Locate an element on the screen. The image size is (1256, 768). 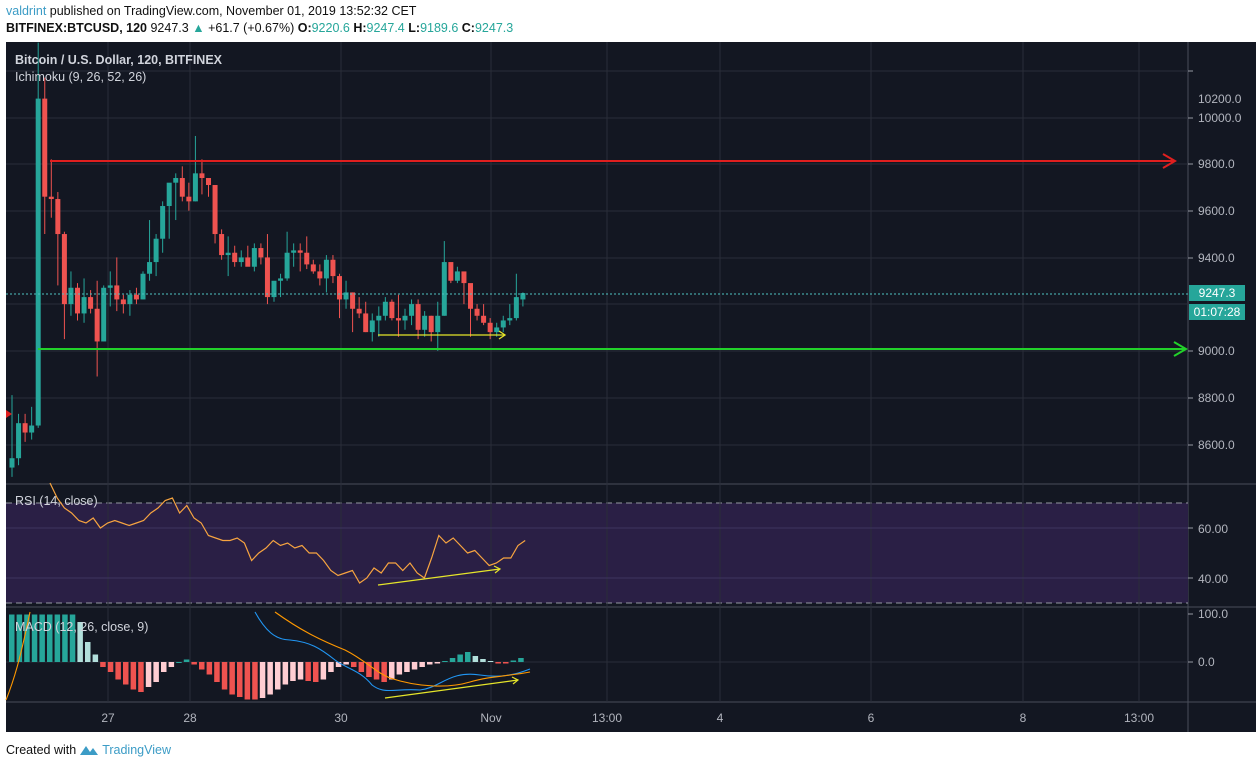
range-low-arrow is located at coordinates (442, 335).